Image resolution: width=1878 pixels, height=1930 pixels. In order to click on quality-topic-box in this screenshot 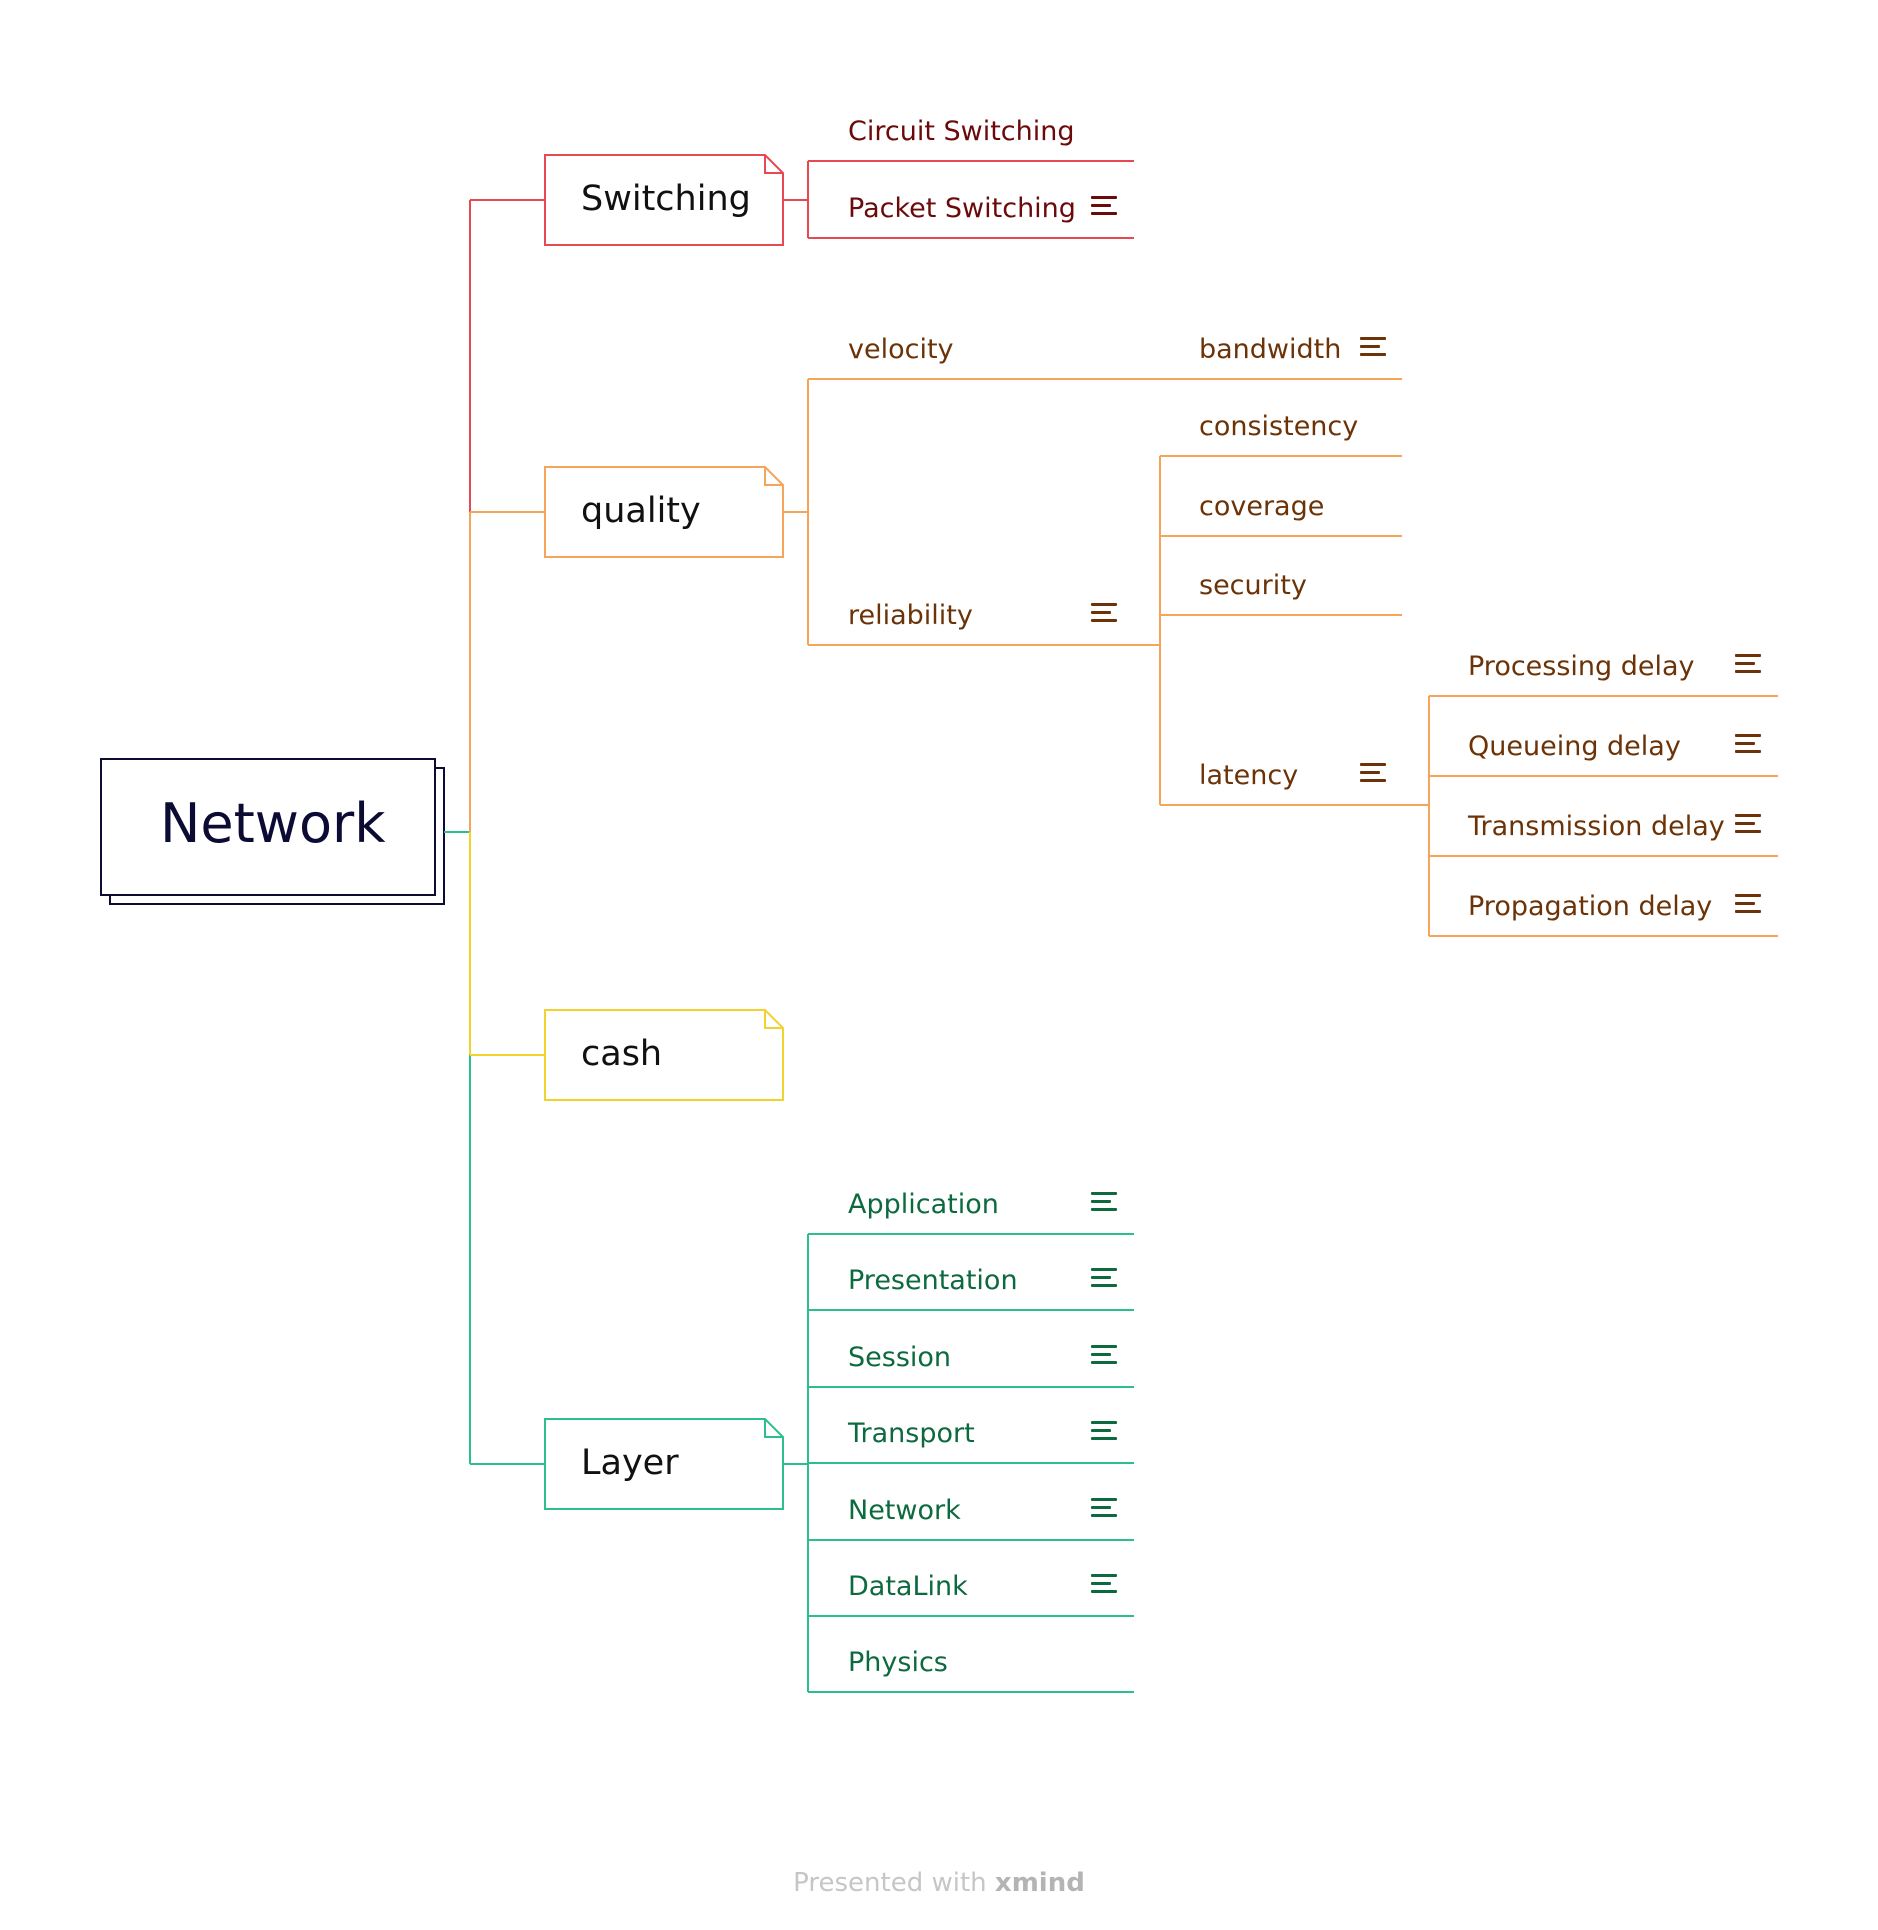, I will do `click(664, 512)`.